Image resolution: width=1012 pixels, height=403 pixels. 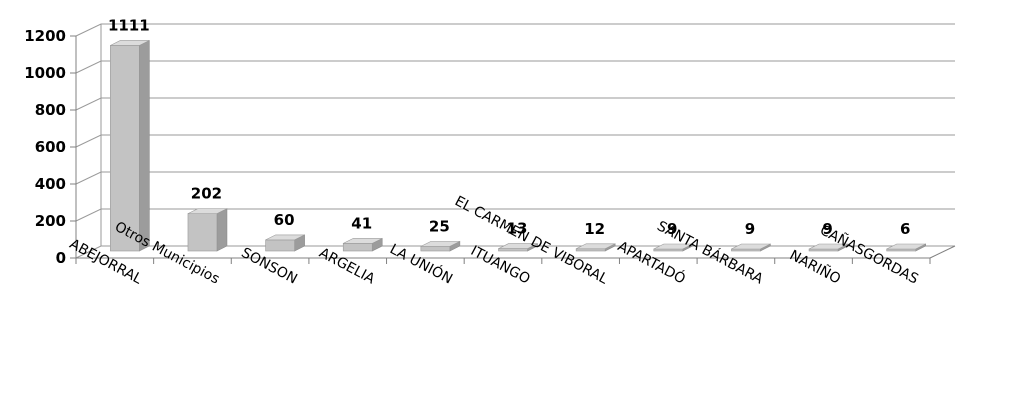 I want to click on data-label: 60, so click(x=284, y=220).